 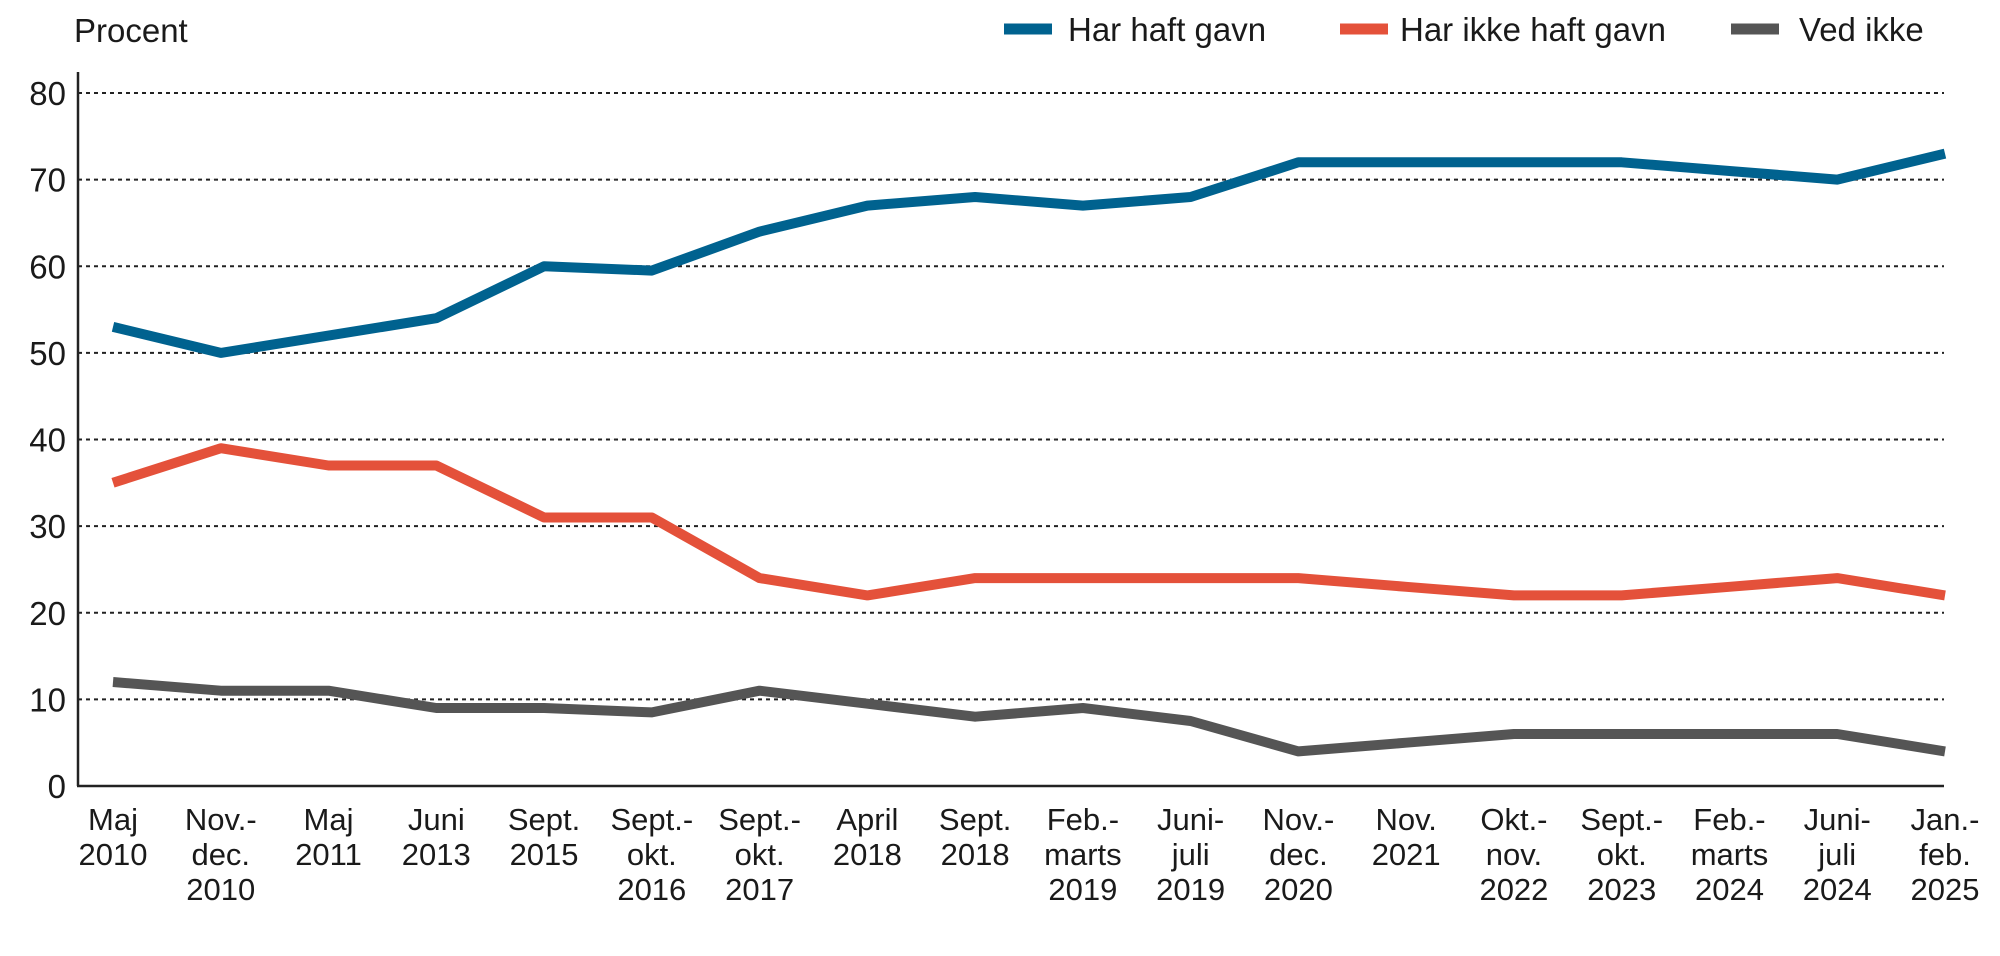 I want to click on y-tick-label: 60, so click(x=47, y=266).